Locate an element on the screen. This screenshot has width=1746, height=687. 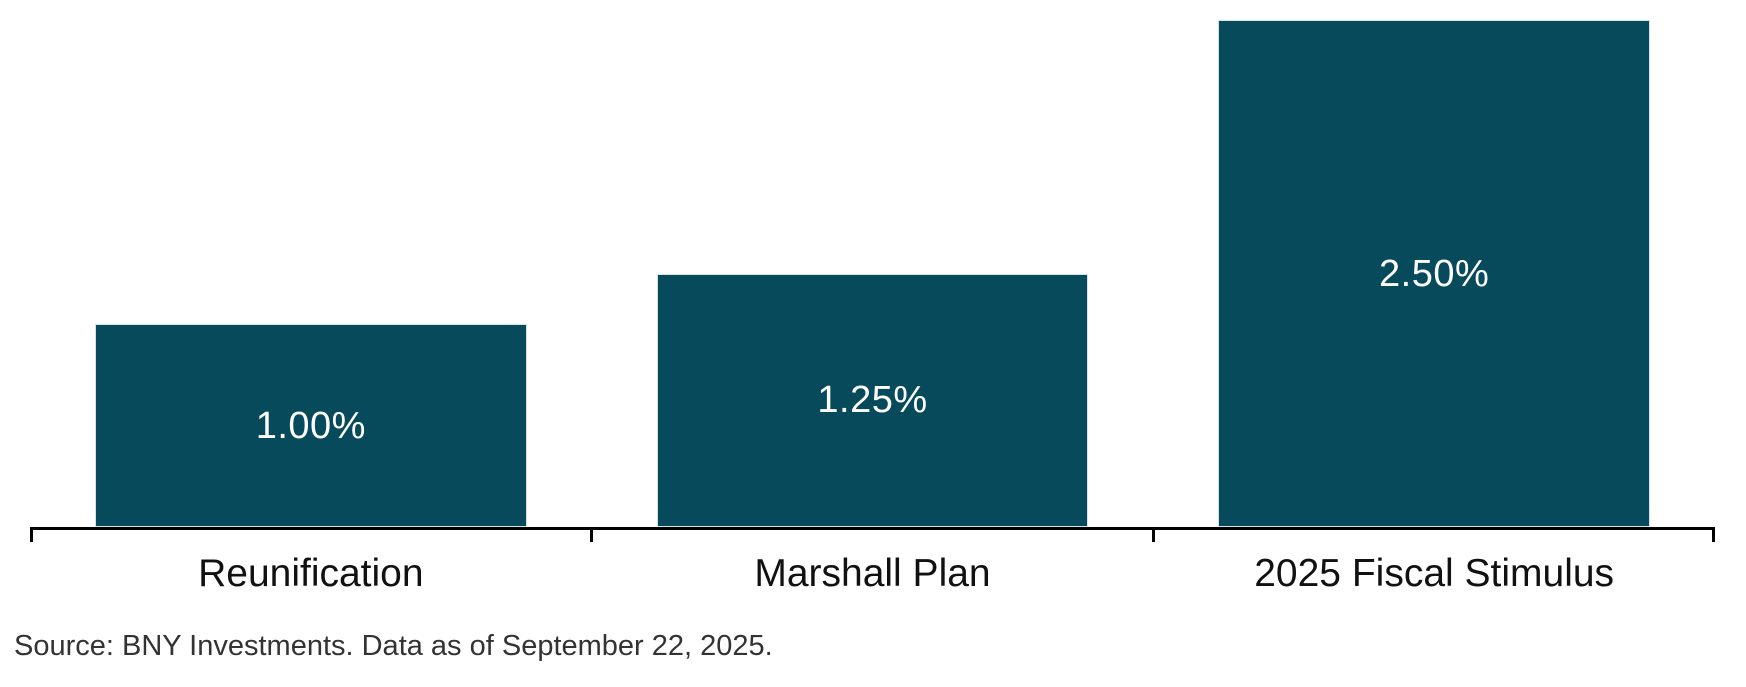
bar-marshall-plan: 1.25% is located at coordinates (872, 400).